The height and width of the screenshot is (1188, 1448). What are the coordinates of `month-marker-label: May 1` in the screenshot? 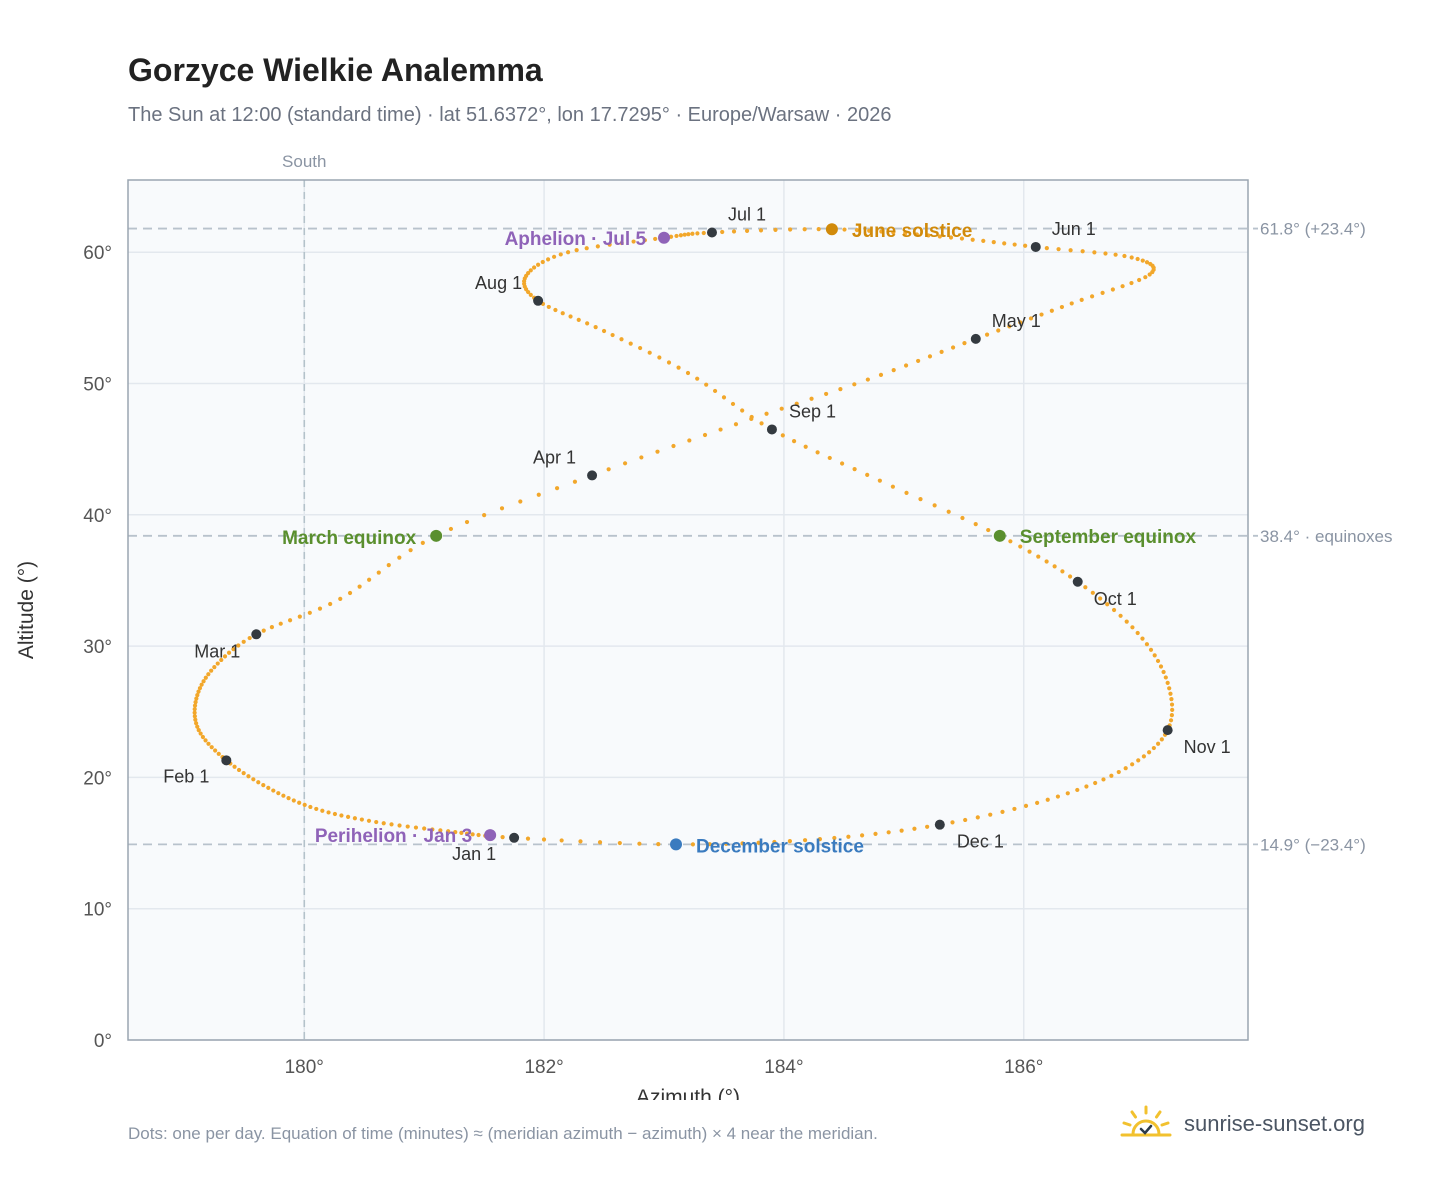 It's located at (1016, 321).